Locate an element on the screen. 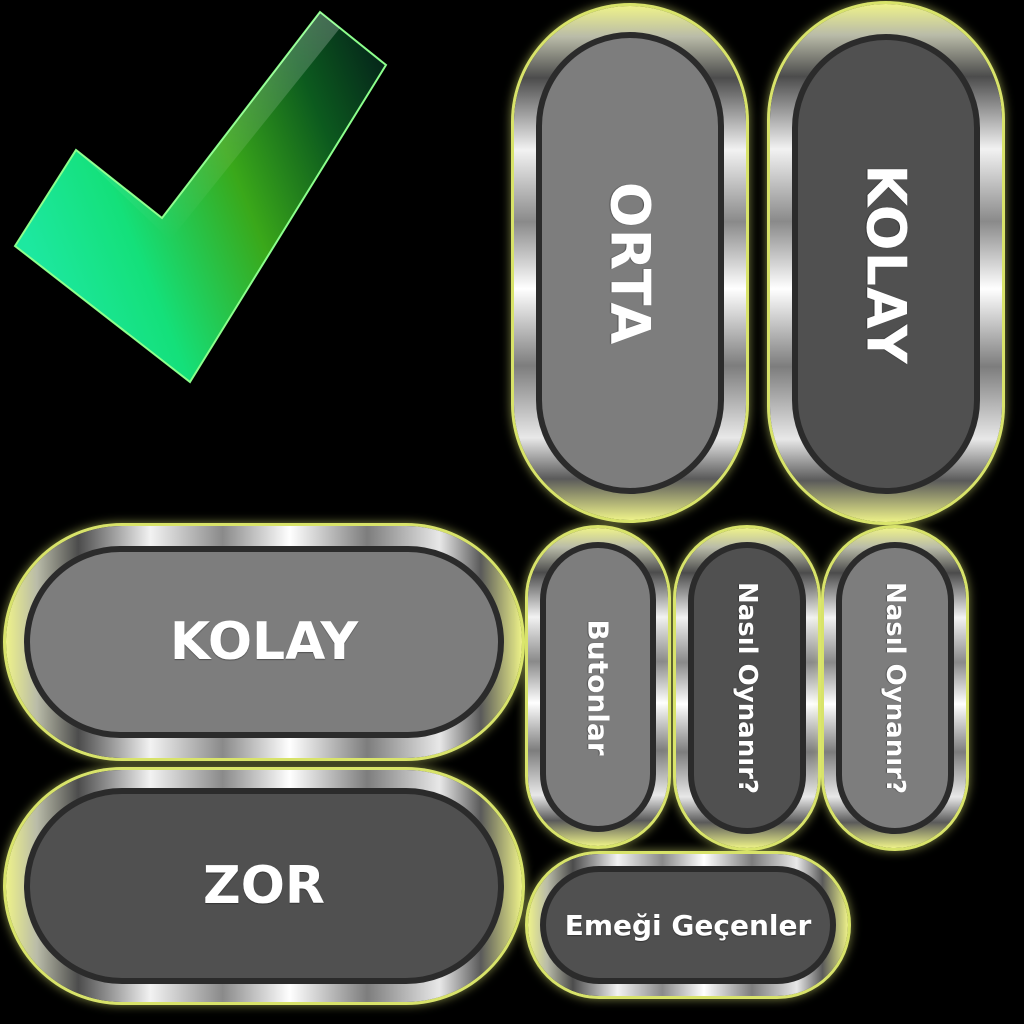 This screenshot has width=1024, height=1024. butonlar-button: Butonlar is located at coordinates (598, 687).